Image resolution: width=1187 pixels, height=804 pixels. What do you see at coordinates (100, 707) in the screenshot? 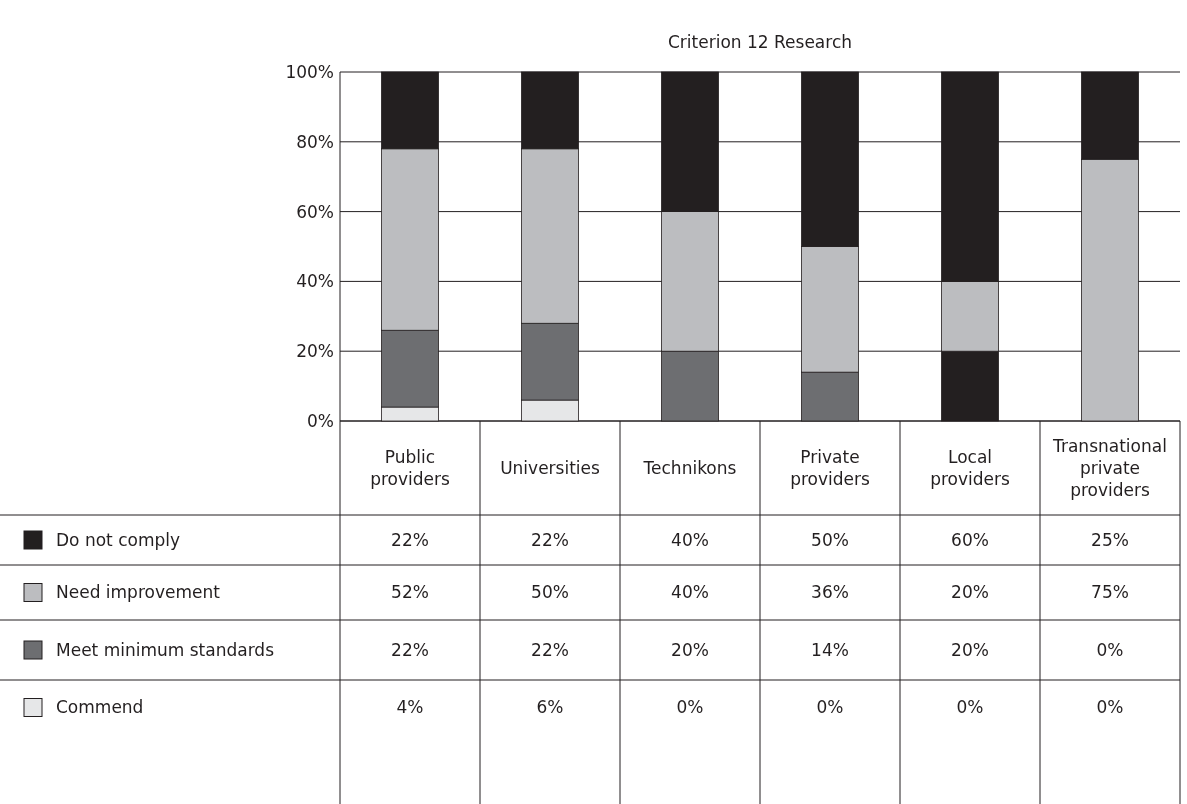
I see `legend-label: Commend` at bounding box center [100, 707].